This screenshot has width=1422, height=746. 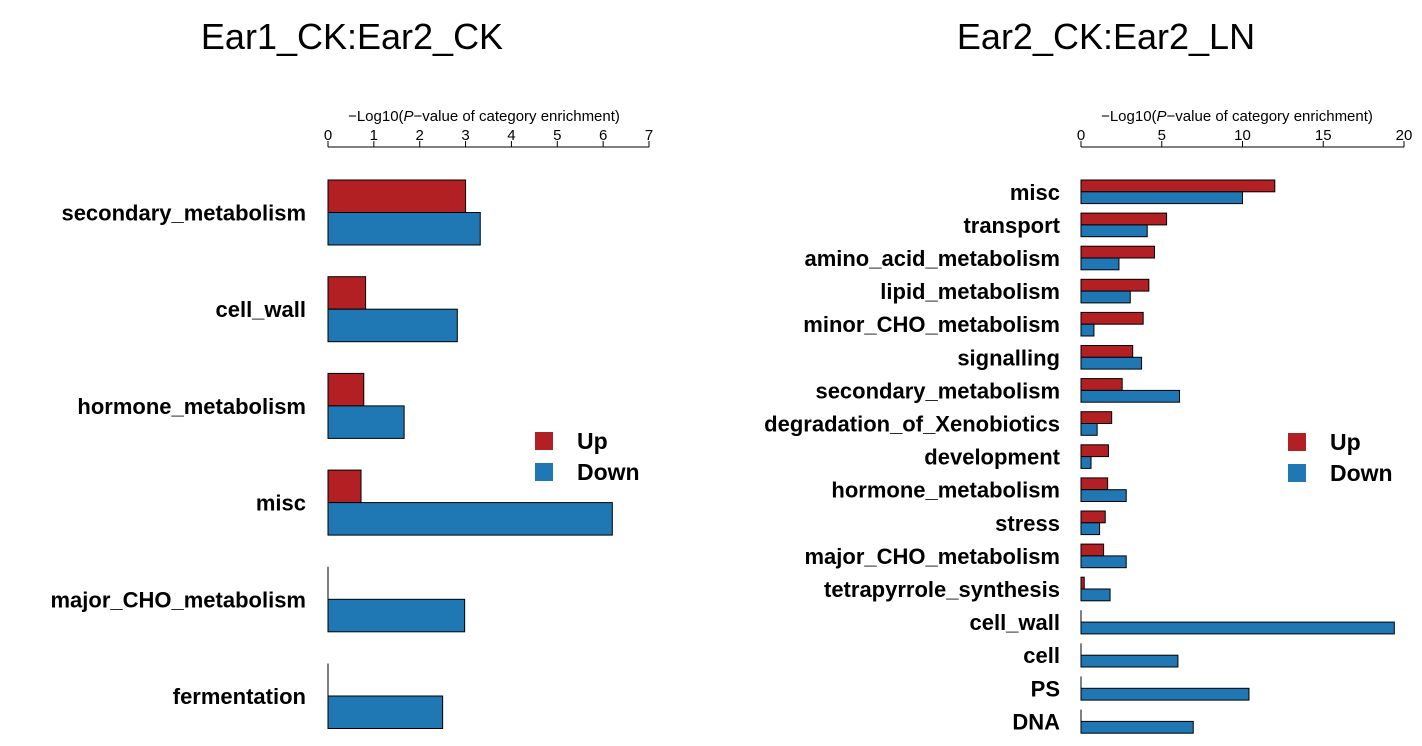 What do you see at coordinates (931, 324) in the screenshot?
I see `right-category-label: minor_CHO_metabolism` at bounding box center [931, 324].